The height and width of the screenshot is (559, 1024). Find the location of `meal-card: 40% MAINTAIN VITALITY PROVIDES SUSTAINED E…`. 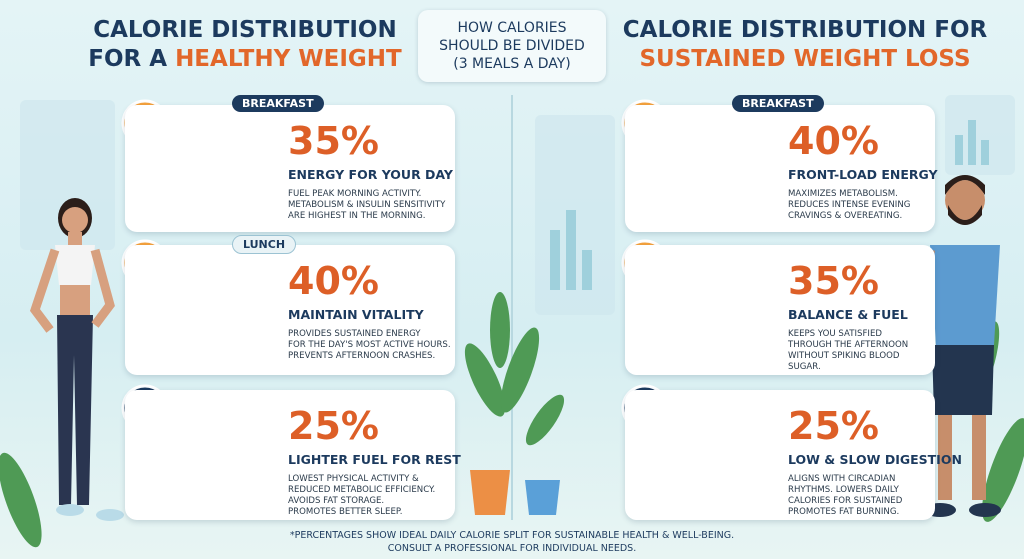

meal-card: 40% MAINTAIN VITALITY PROVIDES SUSTAINED E… is located at coordinates (290, 310).